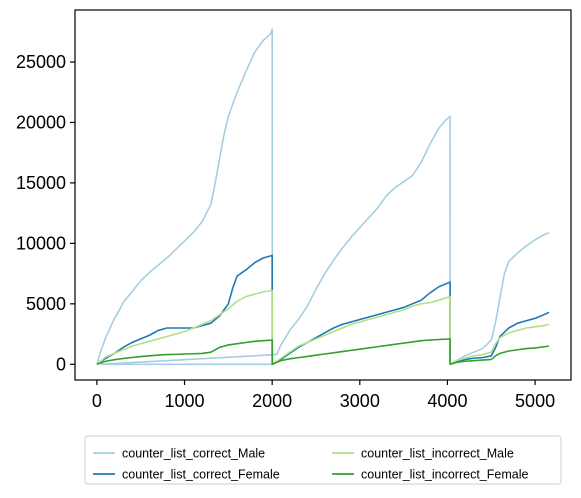 The image size is (581, 498). What do you see at coordinates (447, 401) in the screenshot?
I see `x-tick-label: 4000` at bounding box center [447, 401].